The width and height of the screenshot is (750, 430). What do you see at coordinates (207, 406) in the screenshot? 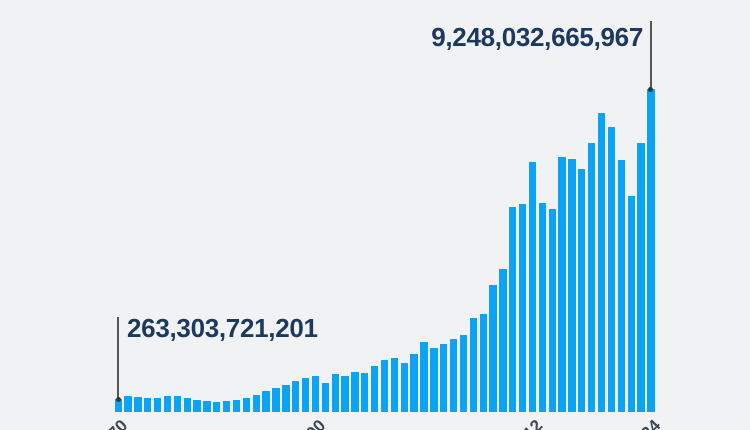
I see `bar-1979` at bounding box center [207, 406].